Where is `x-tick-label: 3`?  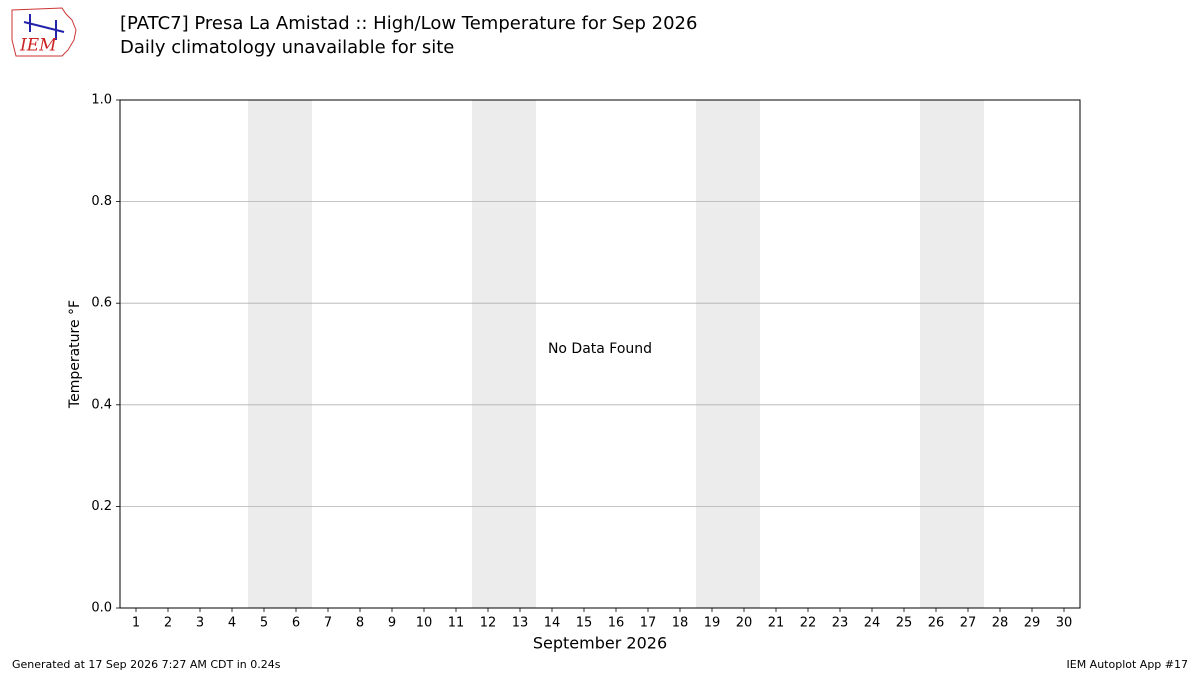 x-tick-label: 3 is located at coordinates (200, 623).